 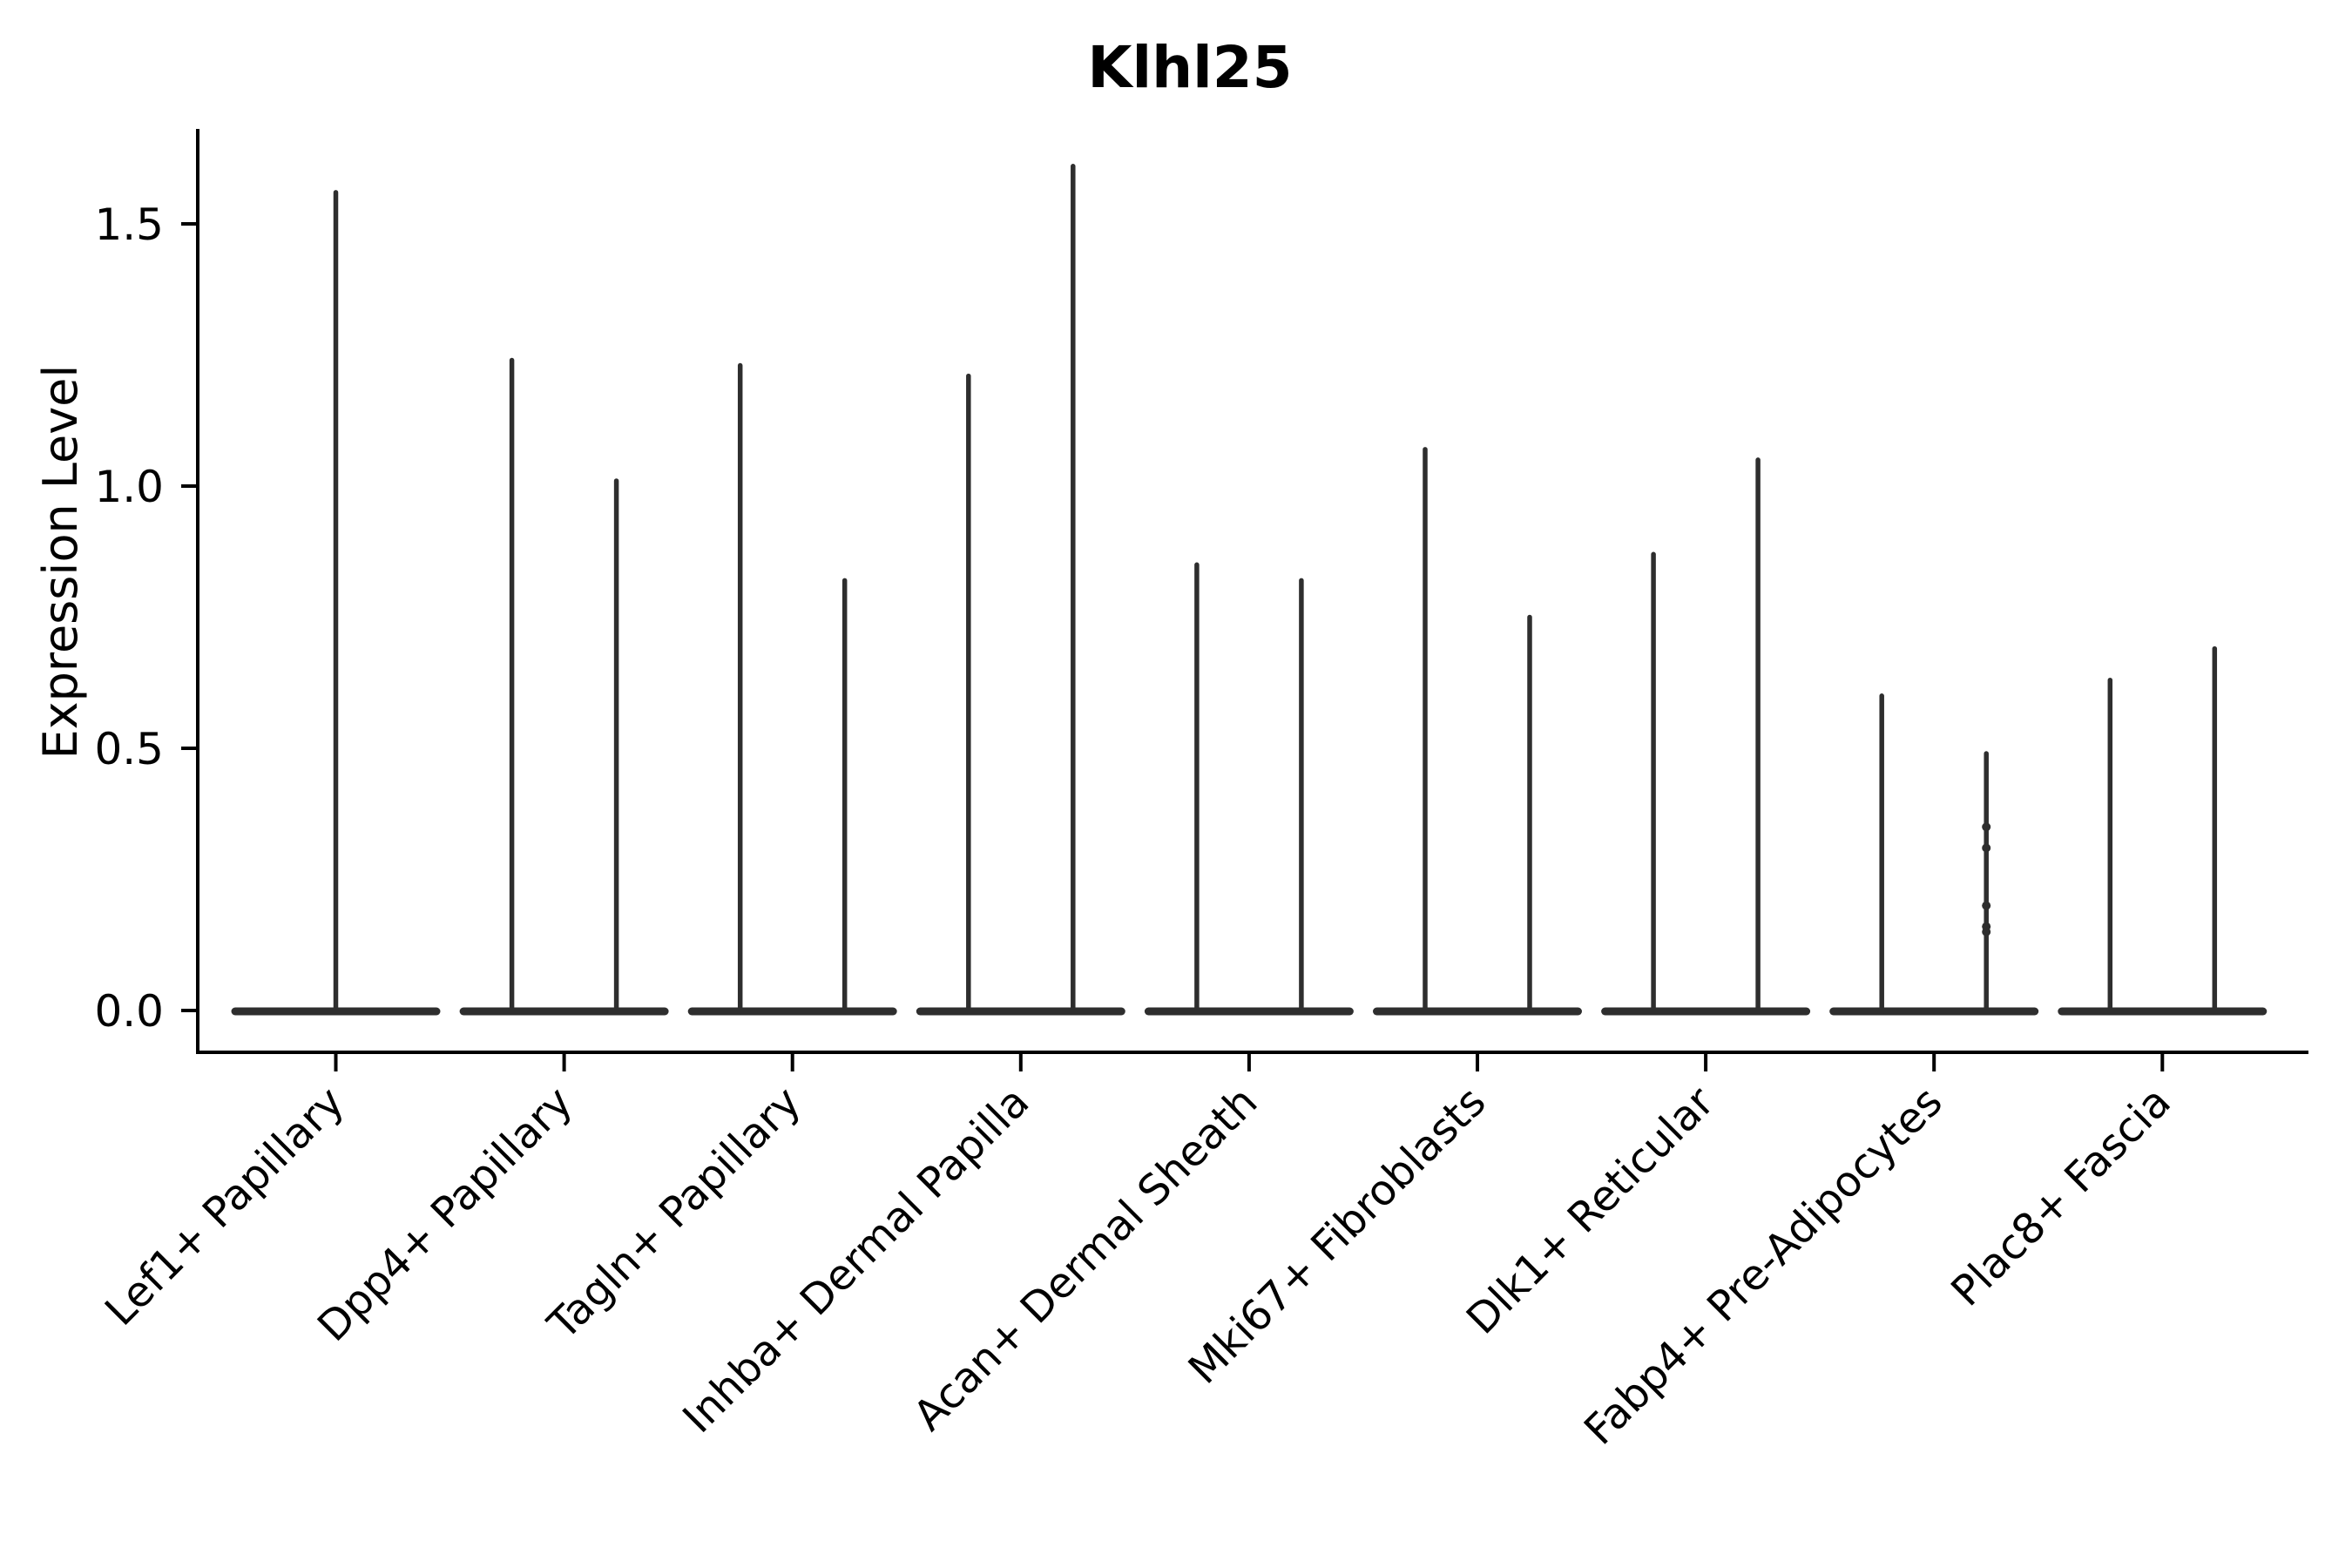 What do you see at coordinates (129, 487) in the screenshot?
I see `y-tick-label: 1.0` at bounding box center [129, 487].